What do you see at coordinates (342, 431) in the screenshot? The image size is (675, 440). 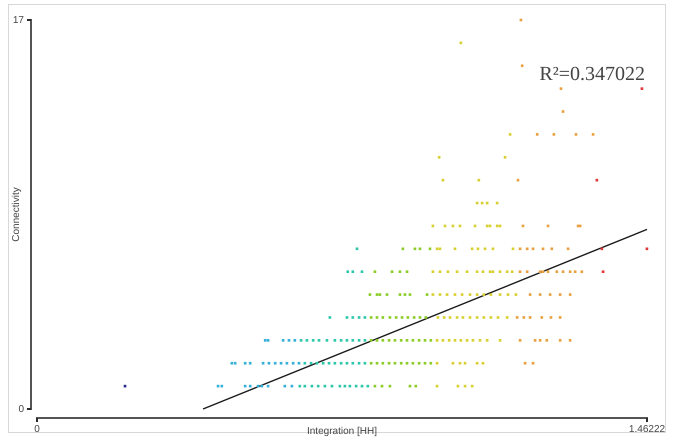 I see `x-axis-title: Integration [HH]` at bounding box center [342, 431].